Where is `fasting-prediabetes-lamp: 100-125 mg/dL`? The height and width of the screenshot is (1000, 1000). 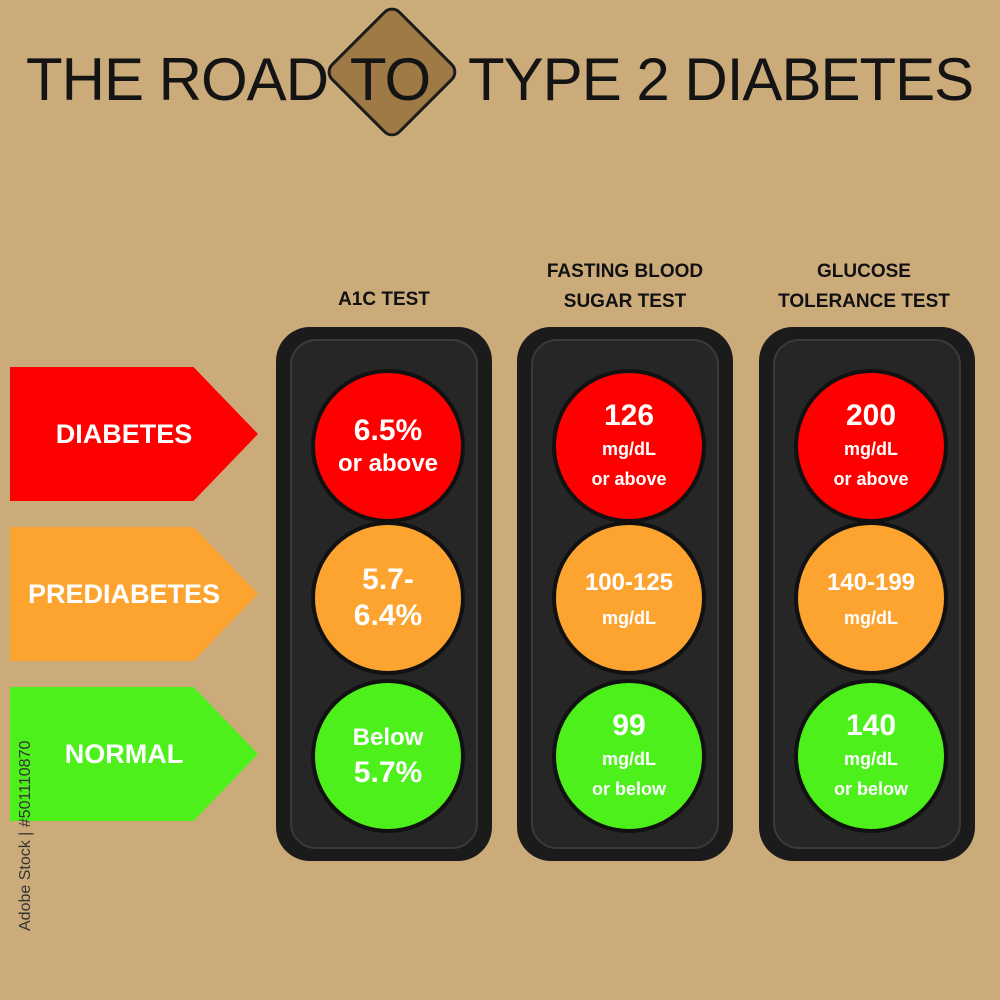 fasting-prediabetes-lamp: 100-125 mg/dL is located at coordinates (629, 598).